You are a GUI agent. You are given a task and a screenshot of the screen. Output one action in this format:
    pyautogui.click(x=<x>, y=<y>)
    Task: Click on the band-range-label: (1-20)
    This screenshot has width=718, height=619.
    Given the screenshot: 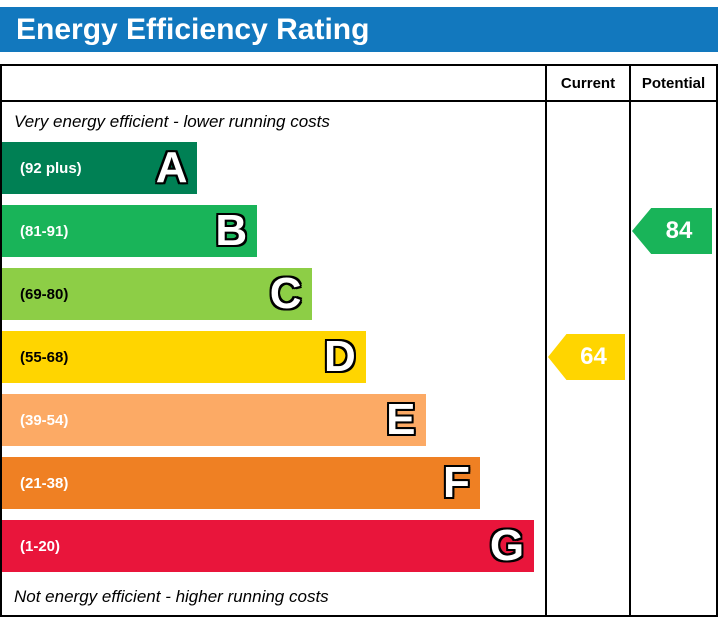 What is the action you would take?
    pyautogui.click(x=40, y=546)
    